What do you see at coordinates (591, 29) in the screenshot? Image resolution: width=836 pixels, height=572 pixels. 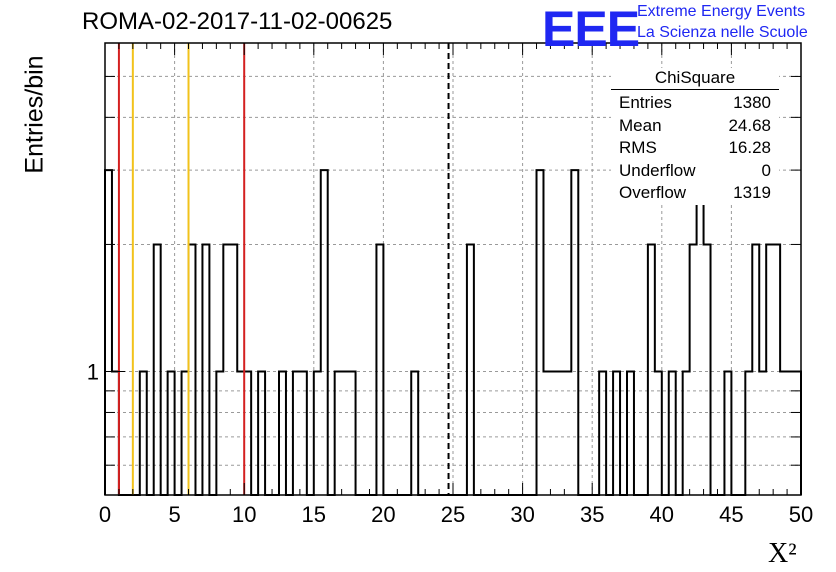 I see `eee-logo: EEE` at bounding box center [591, 29].